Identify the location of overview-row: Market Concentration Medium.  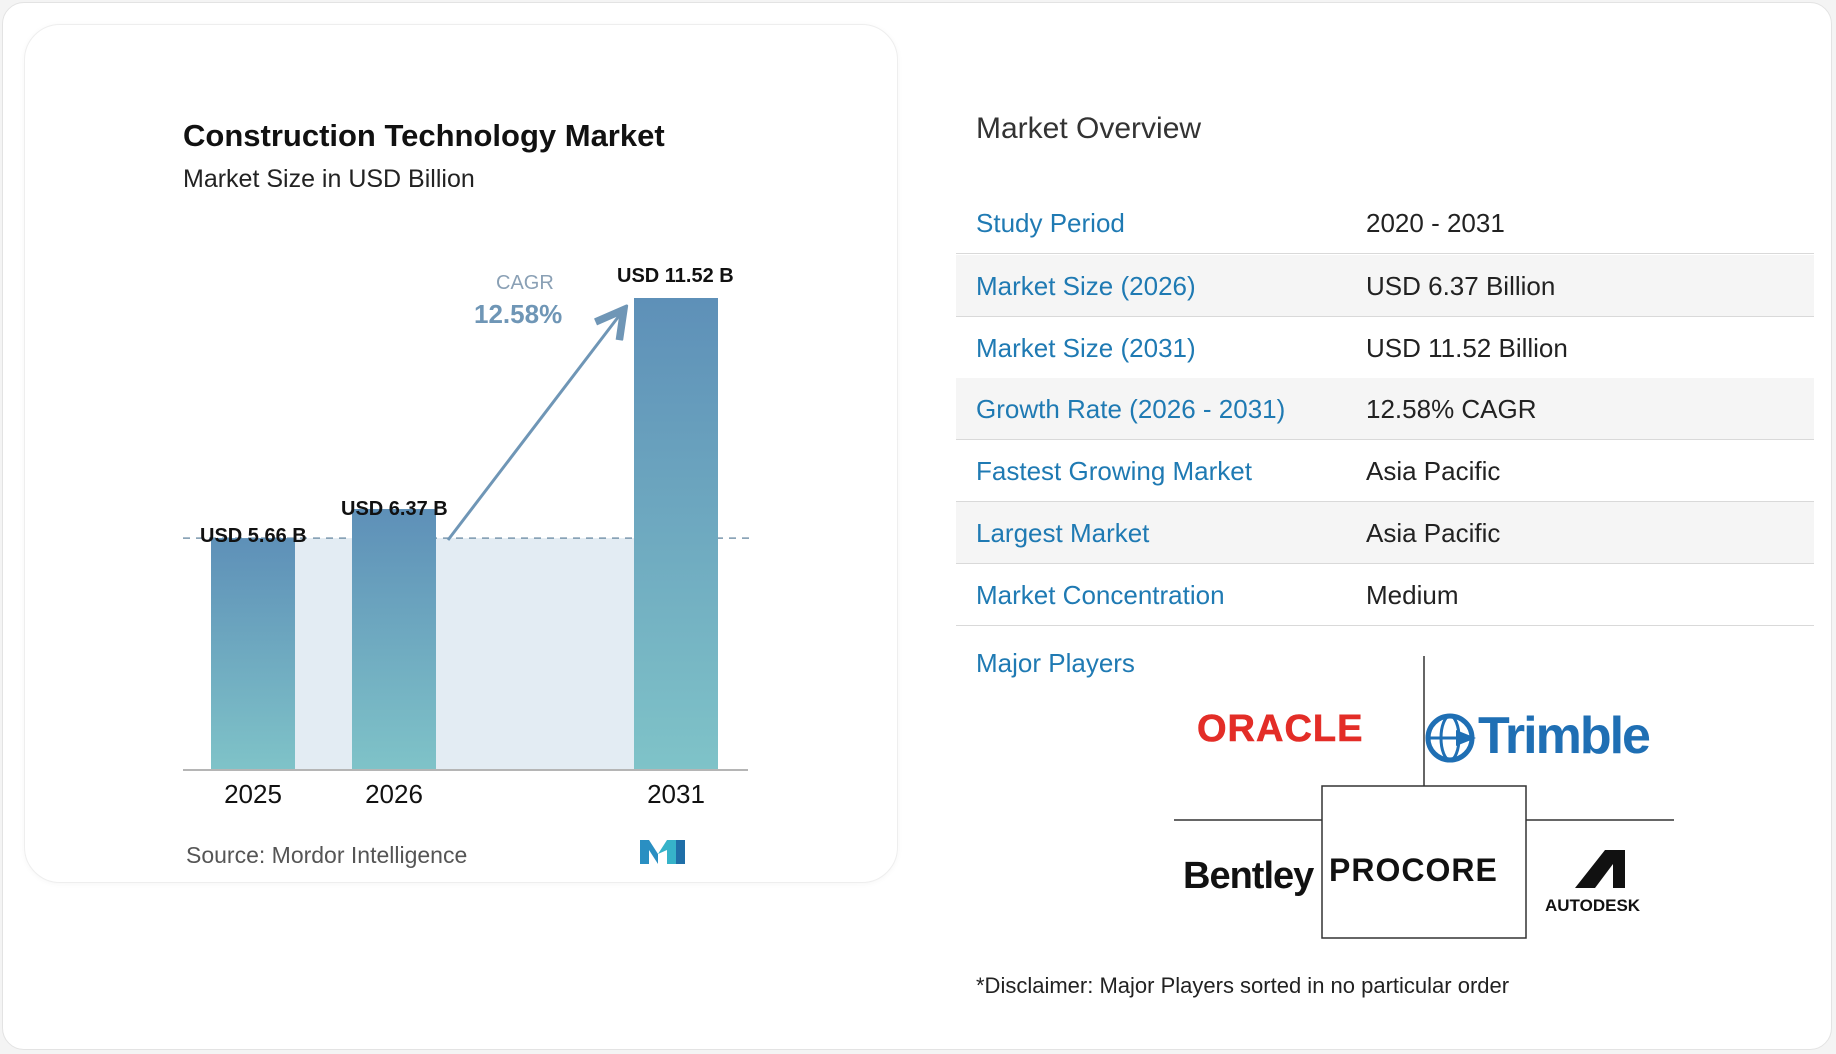
(1385, 595).